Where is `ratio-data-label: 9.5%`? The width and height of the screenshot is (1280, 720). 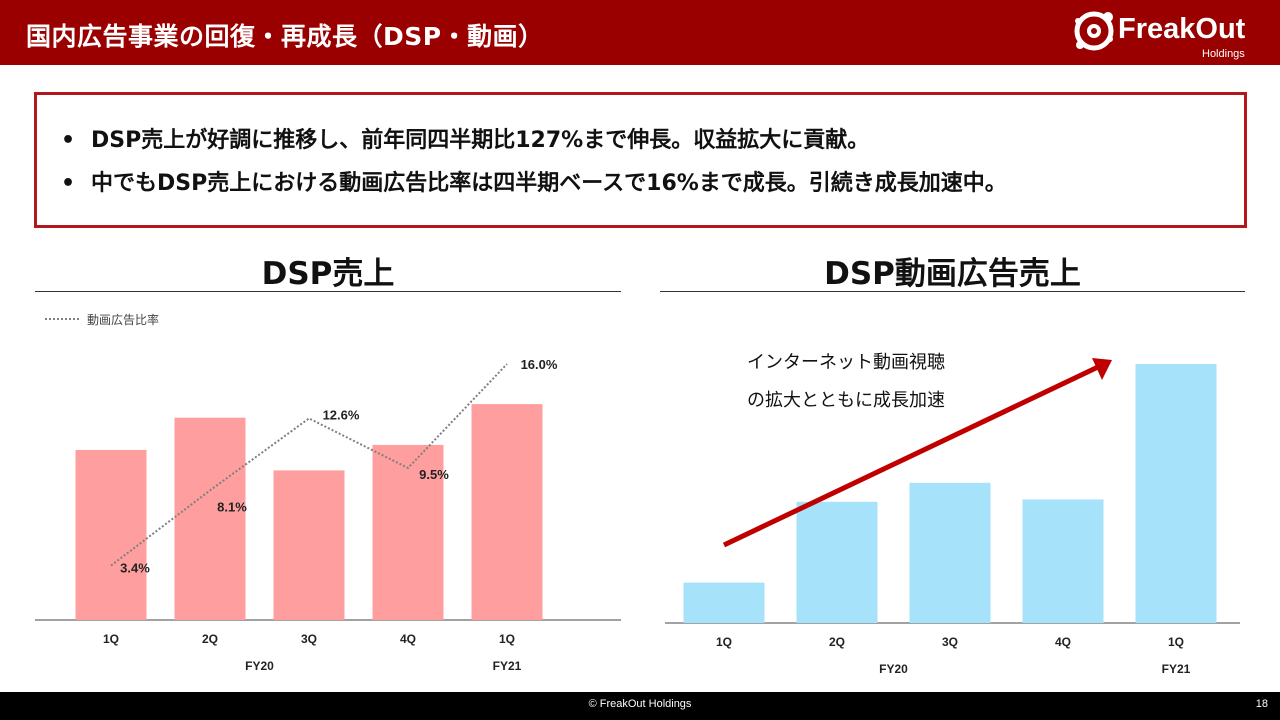
ratio-data-label: 9.5% is located at coordinates (434, 474).